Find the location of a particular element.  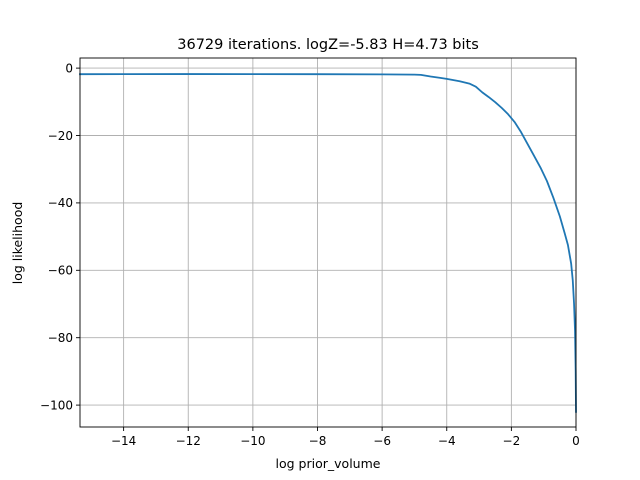

y-tick-label: −60 is located at coordinates (60, 271).